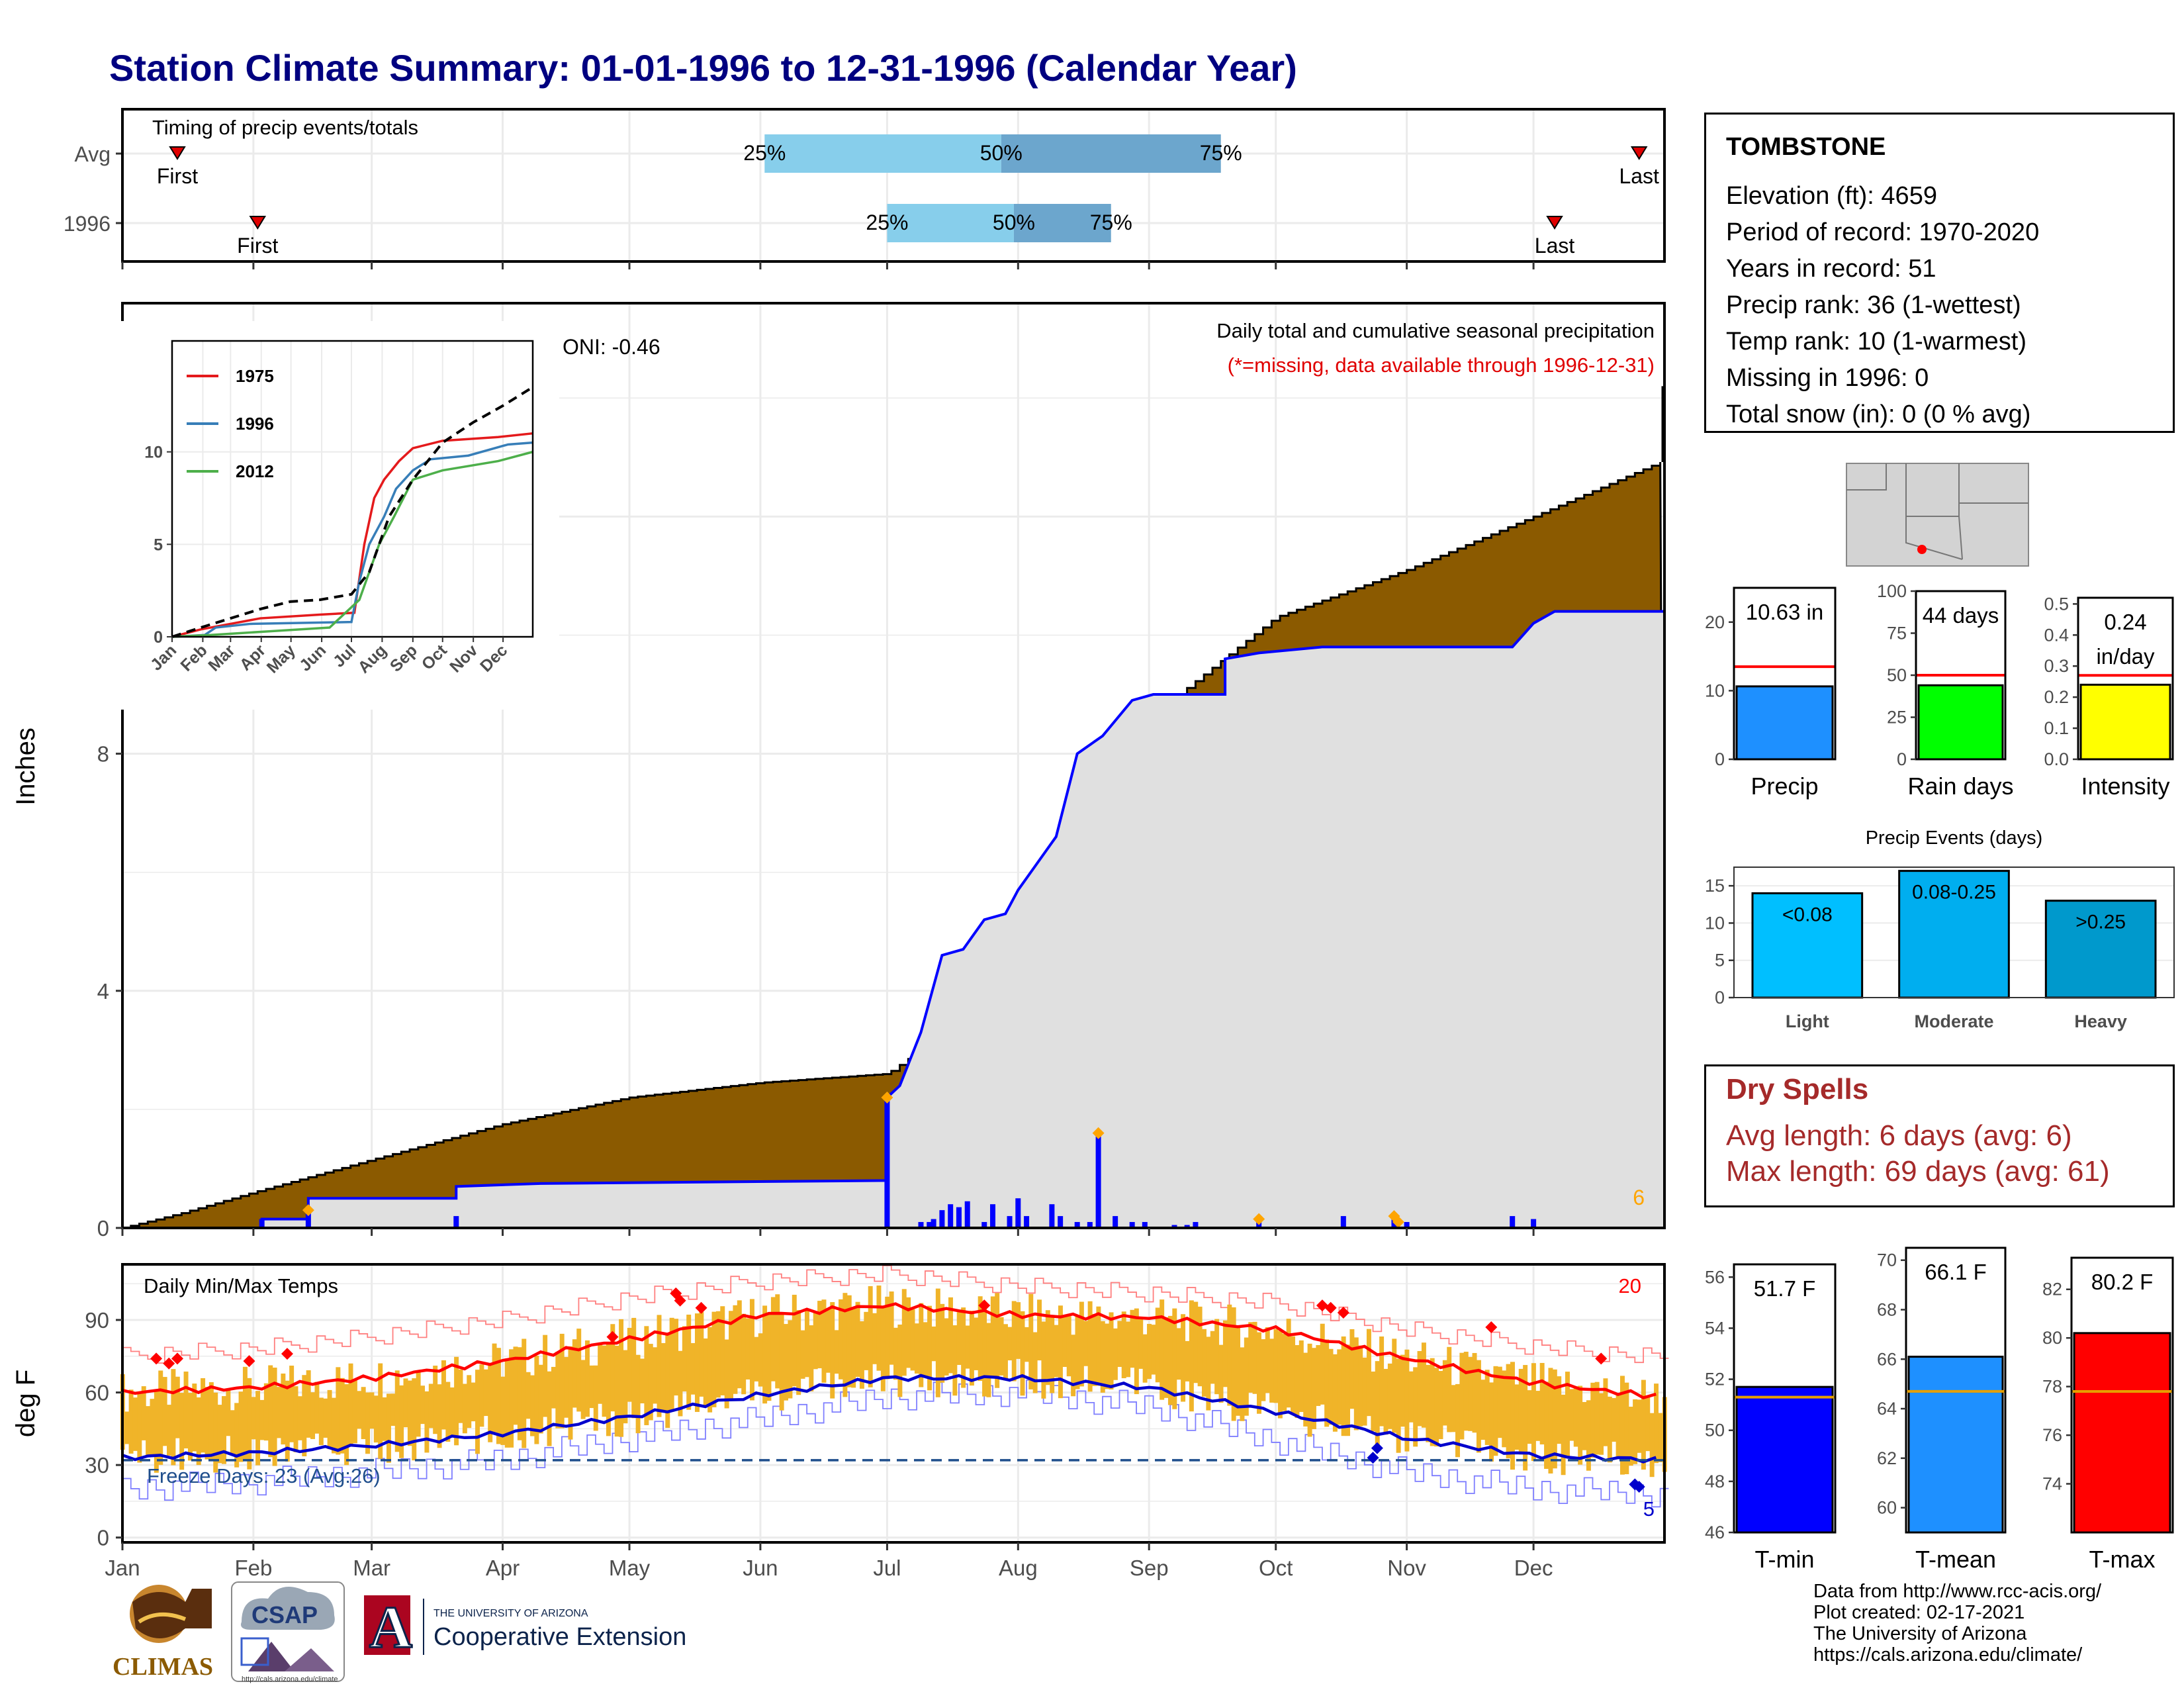 Image resolution: width=2184 pixels, height=1688 pixels. What do you see at coordinates (1784, 786) in the screenshot?
I see `precip-total-axis-title: Precip` at bounding box center [1784, 786].